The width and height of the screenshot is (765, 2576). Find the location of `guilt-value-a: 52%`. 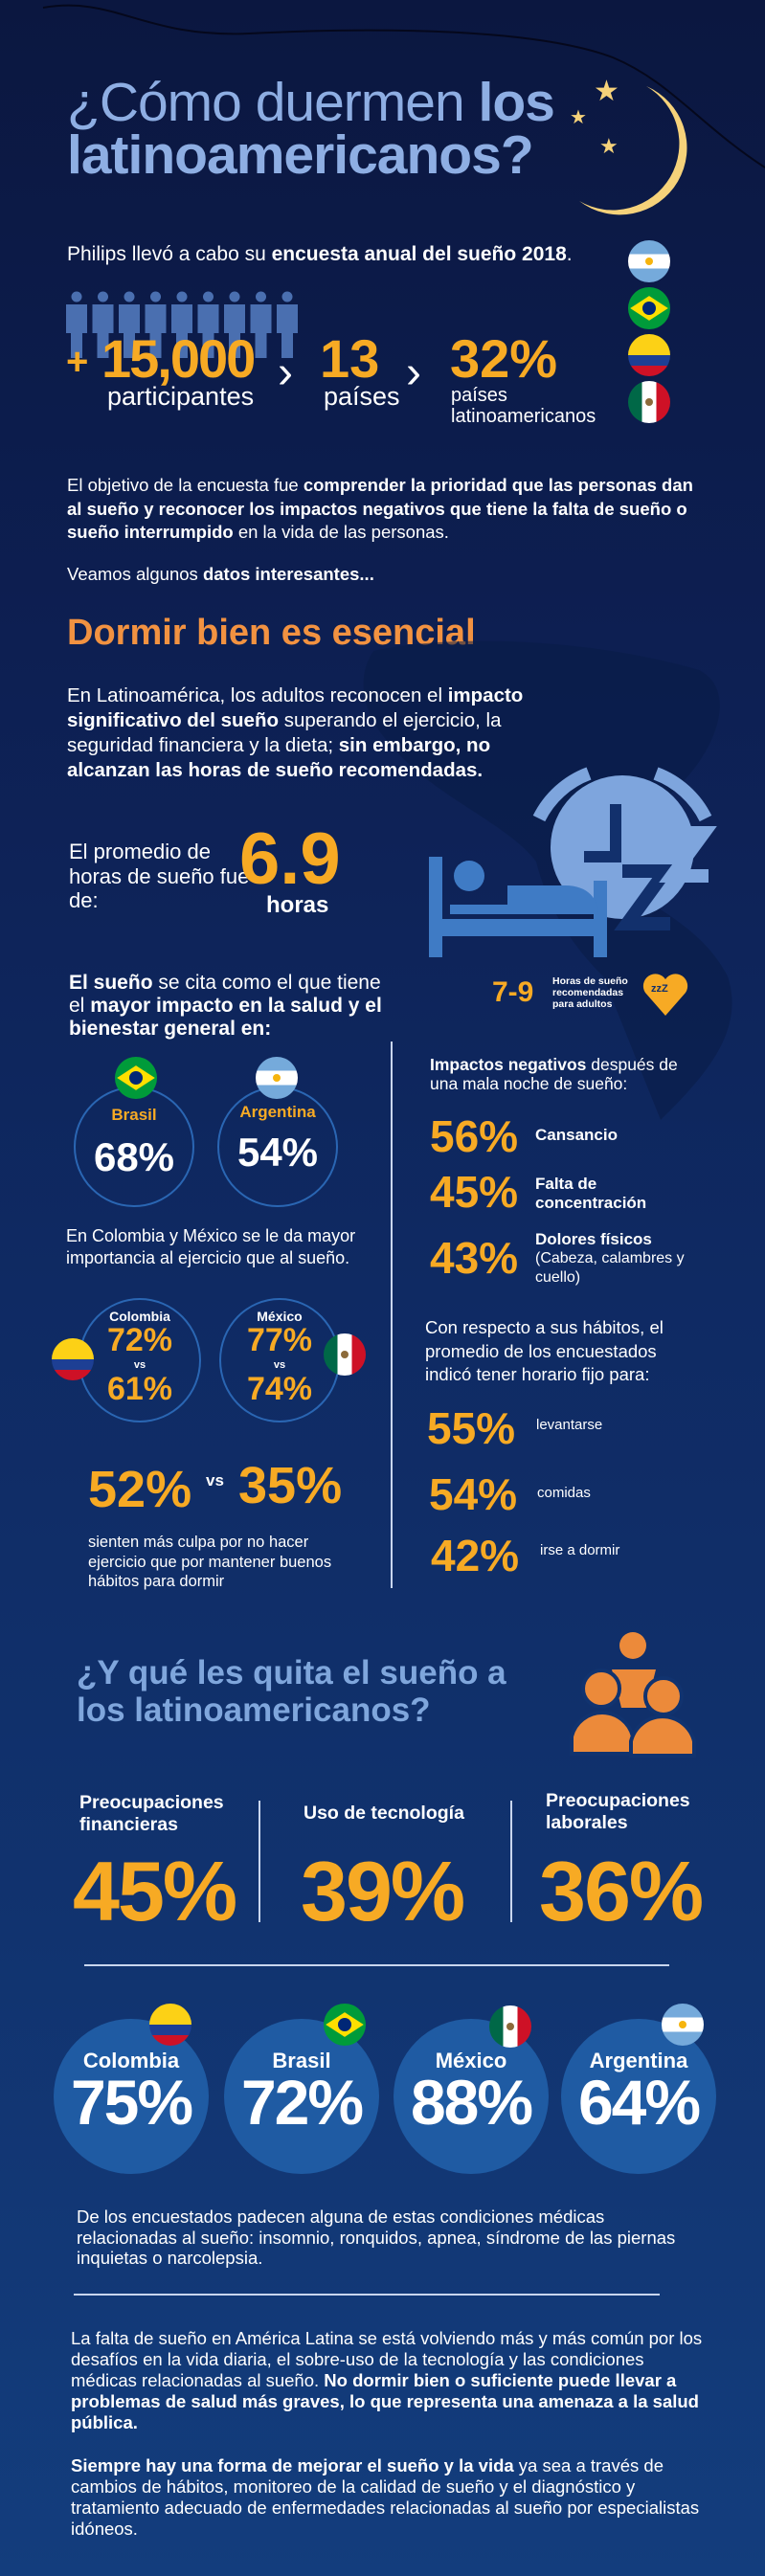

guilt-value-a: 52% is located at coordinates (140, 1490).